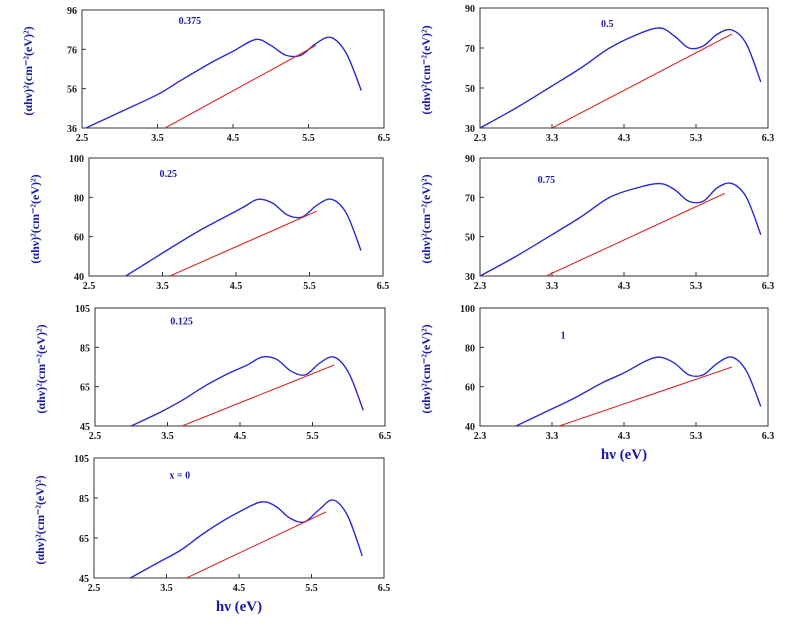  What do you see at coordinates (169, 174) in the screenshot?
I see `composition-label: 0.25` at bounding box center [169, 174].